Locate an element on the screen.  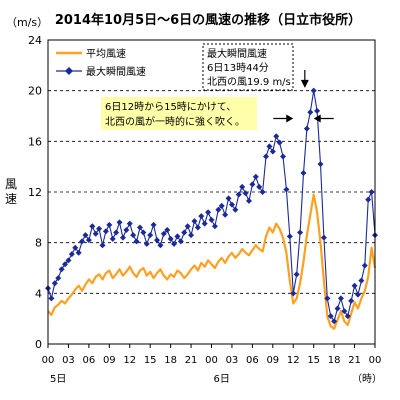
callout-line-2: 北西の風が一時的に強く吹く。 is located at coordinates (175, 121).